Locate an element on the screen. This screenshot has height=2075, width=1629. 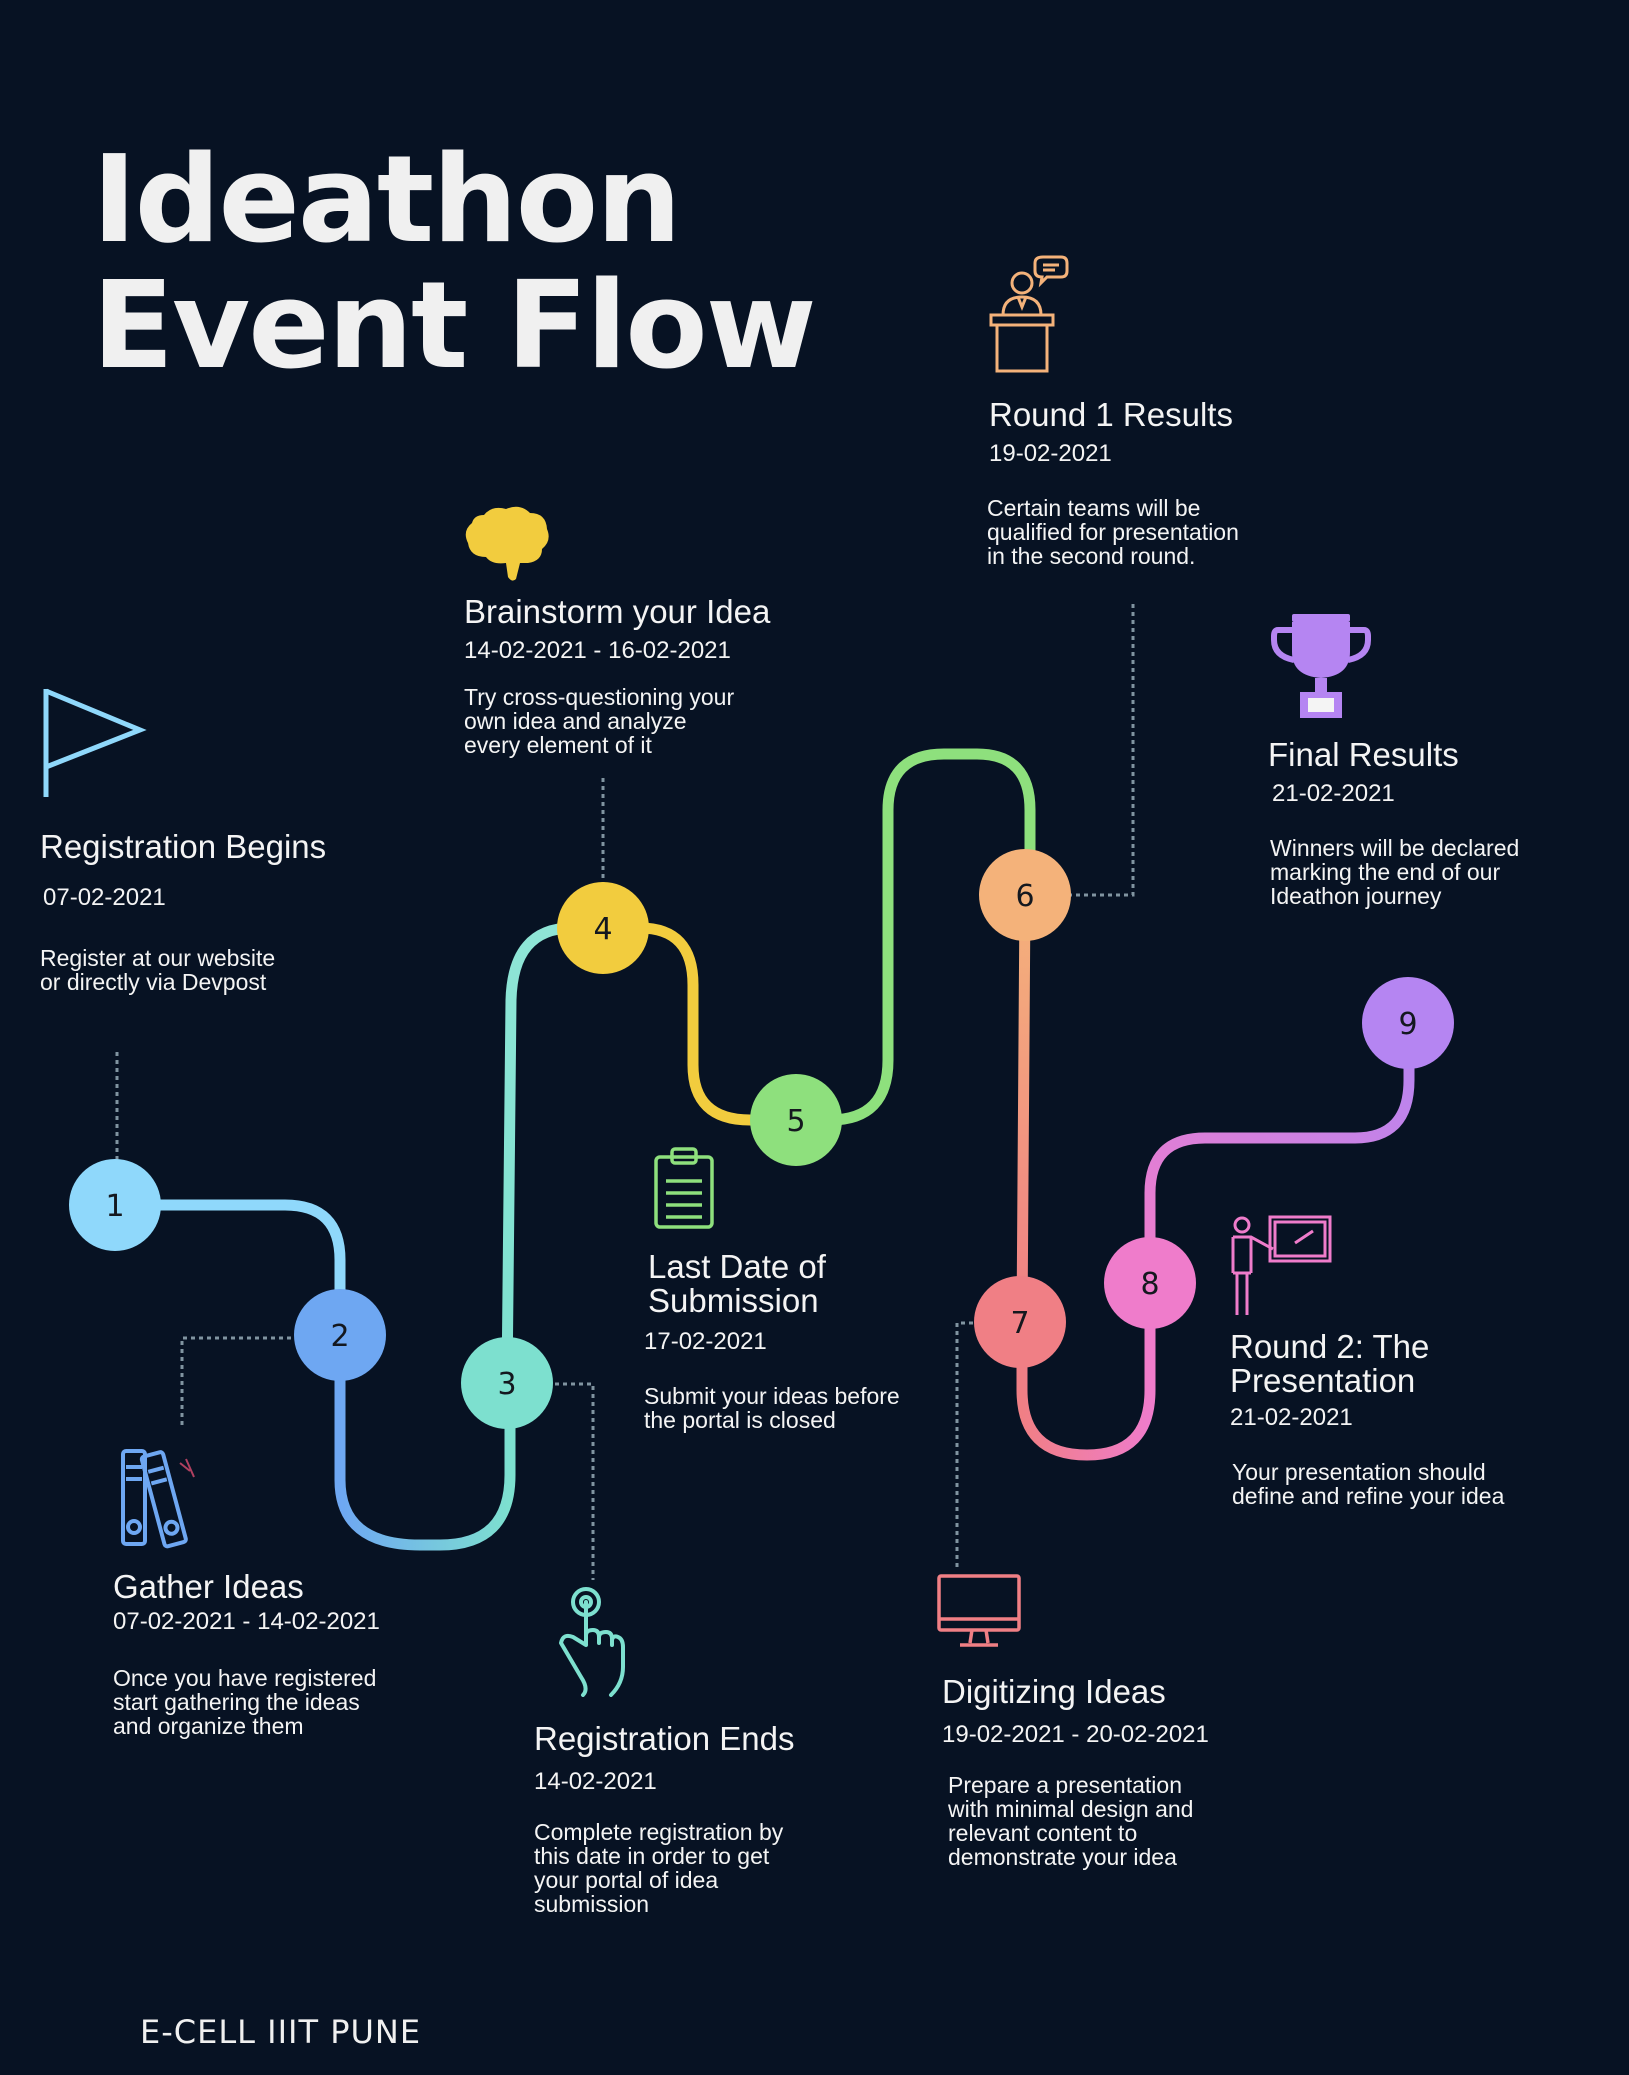
pointer-hand-icon is located at coordinates (592, 1642).